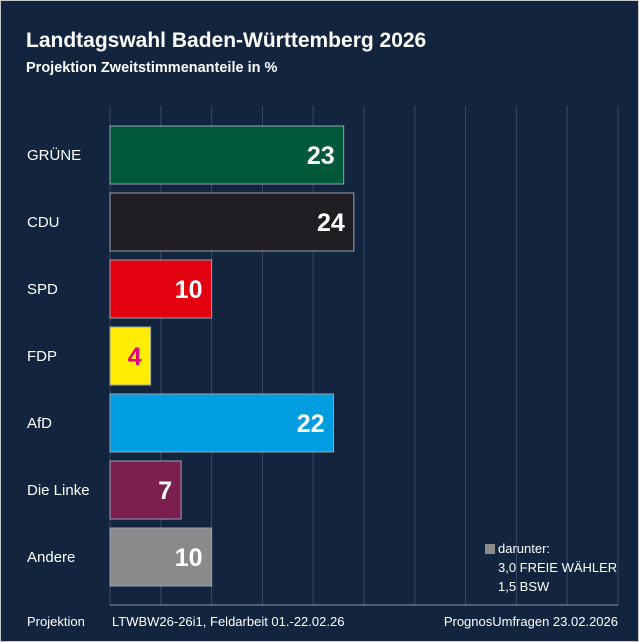 The width and height of the screenshot is (639, 642). Describe the element at coordinates (321, 156) in the screenshot. I see `data-label: 23` at that location.